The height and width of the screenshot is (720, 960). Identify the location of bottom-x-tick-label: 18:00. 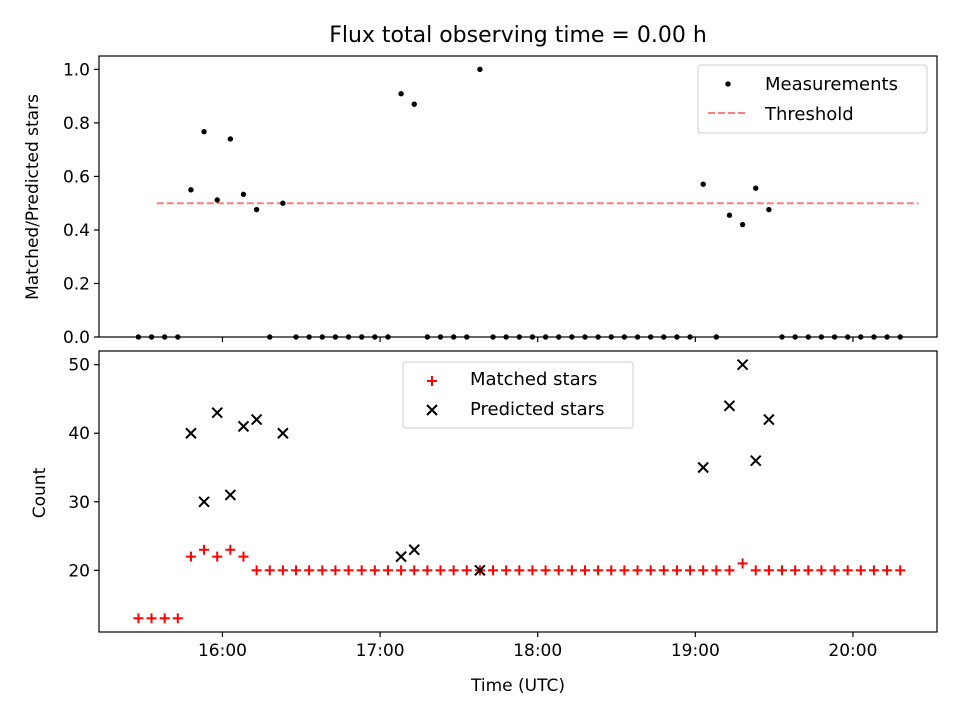
(537, 651).